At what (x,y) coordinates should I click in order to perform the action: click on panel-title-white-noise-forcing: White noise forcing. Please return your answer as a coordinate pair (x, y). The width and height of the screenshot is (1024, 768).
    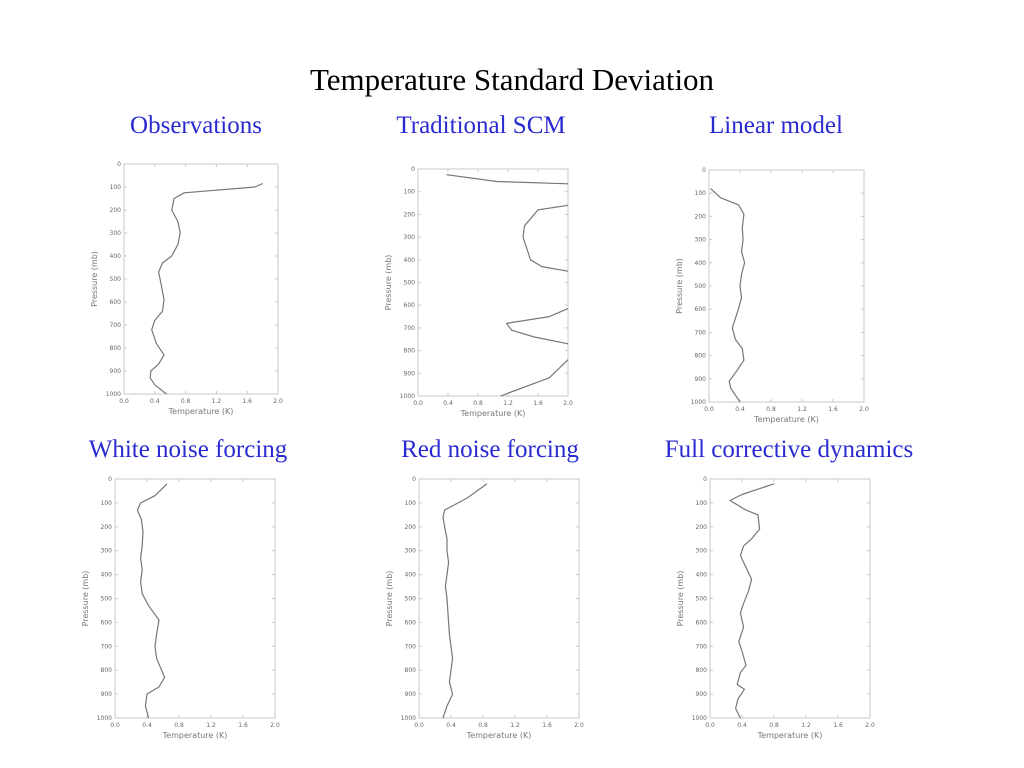
    Looking at the image, I should click on (188, 449).